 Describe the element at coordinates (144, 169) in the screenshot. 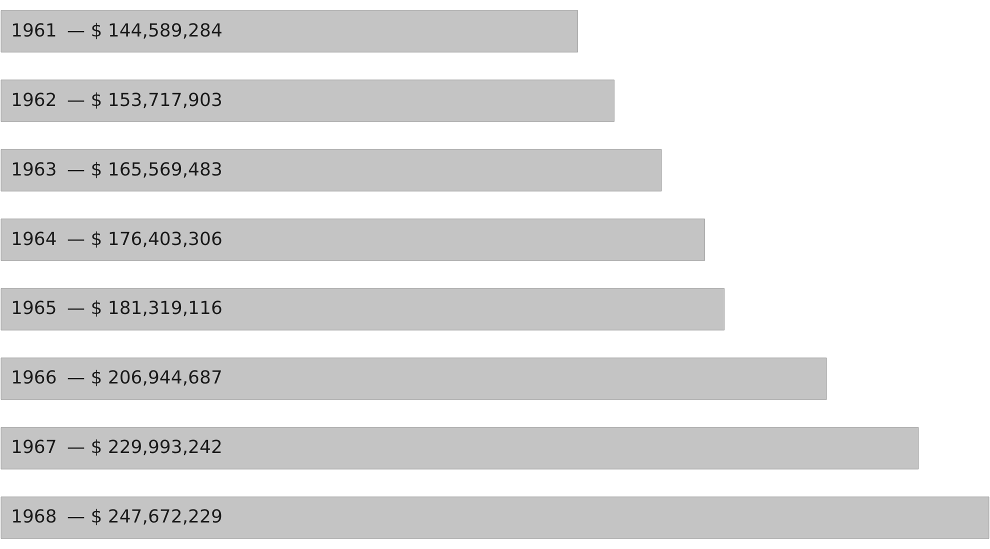

I see `data-label: — $ 165,569,483` at that location.